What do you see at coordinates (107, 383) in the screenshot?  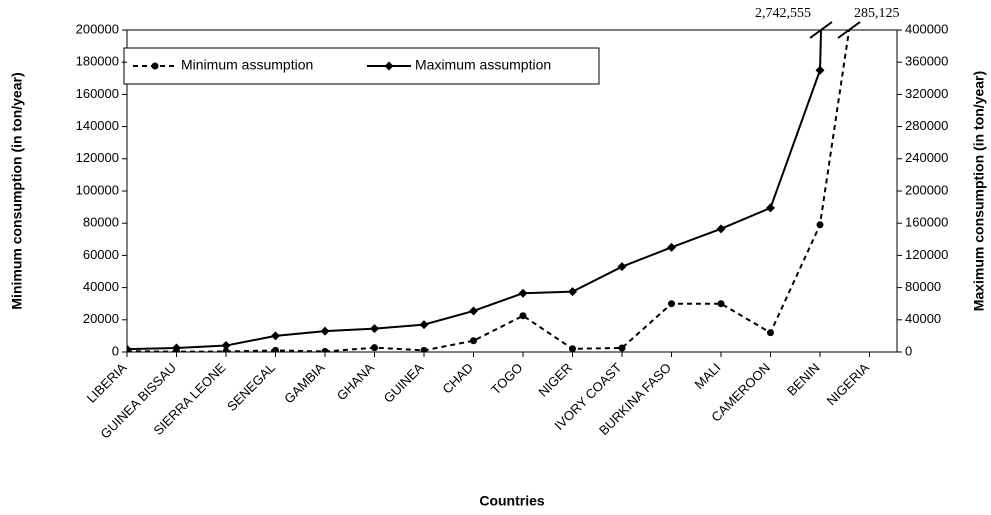 I see `x-tick-label: LIBERIA` at bounding box center [107, 383].